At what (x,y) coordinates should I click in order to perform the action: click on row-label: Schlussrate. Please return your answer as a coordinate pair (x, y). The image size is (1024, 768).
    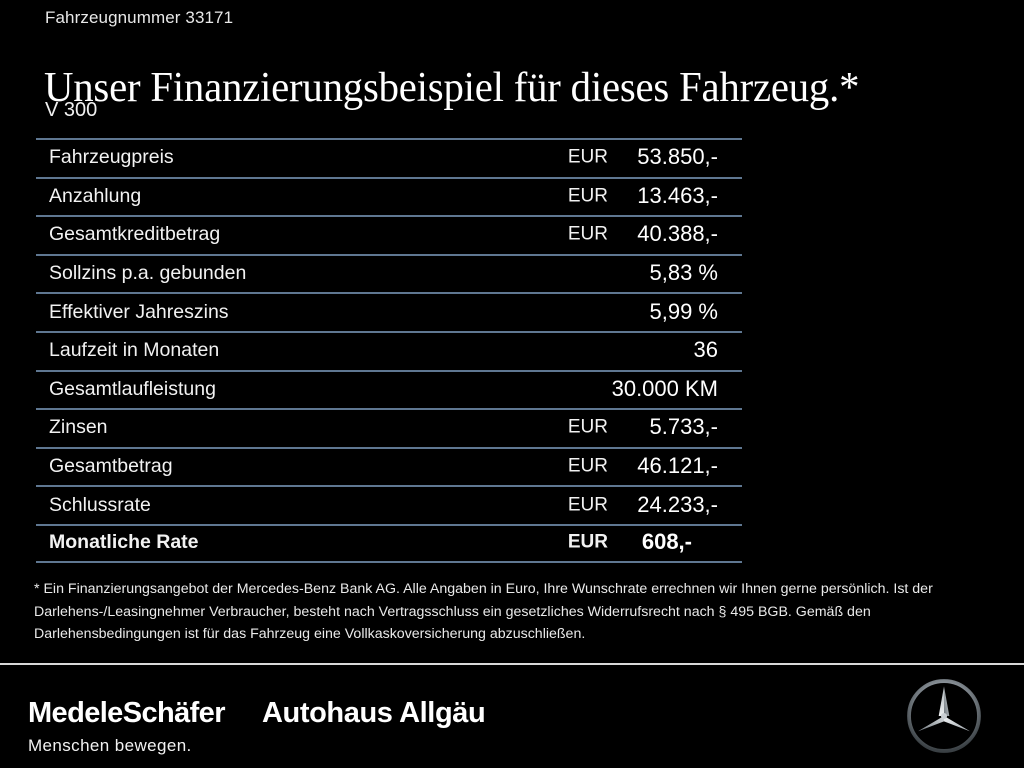
    Looking at the image, I should click on (100, 504).